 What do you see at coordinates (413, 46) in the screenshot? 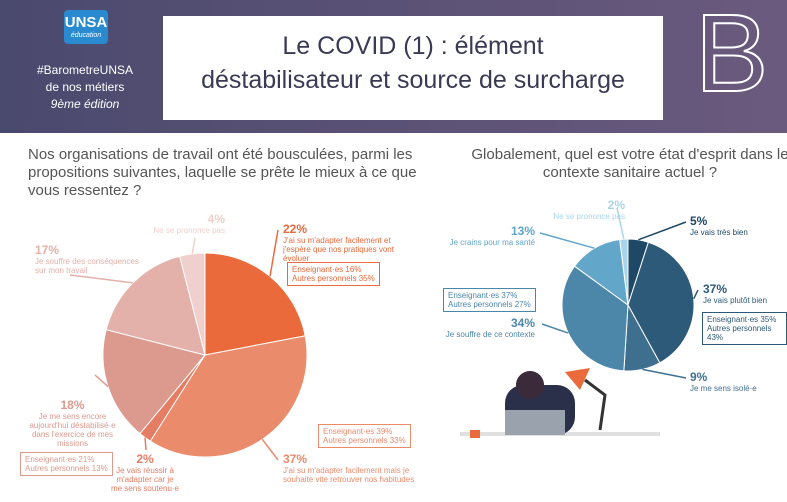
I see `title: Le COVID (1) : élément` at bounding box center [413, 46].